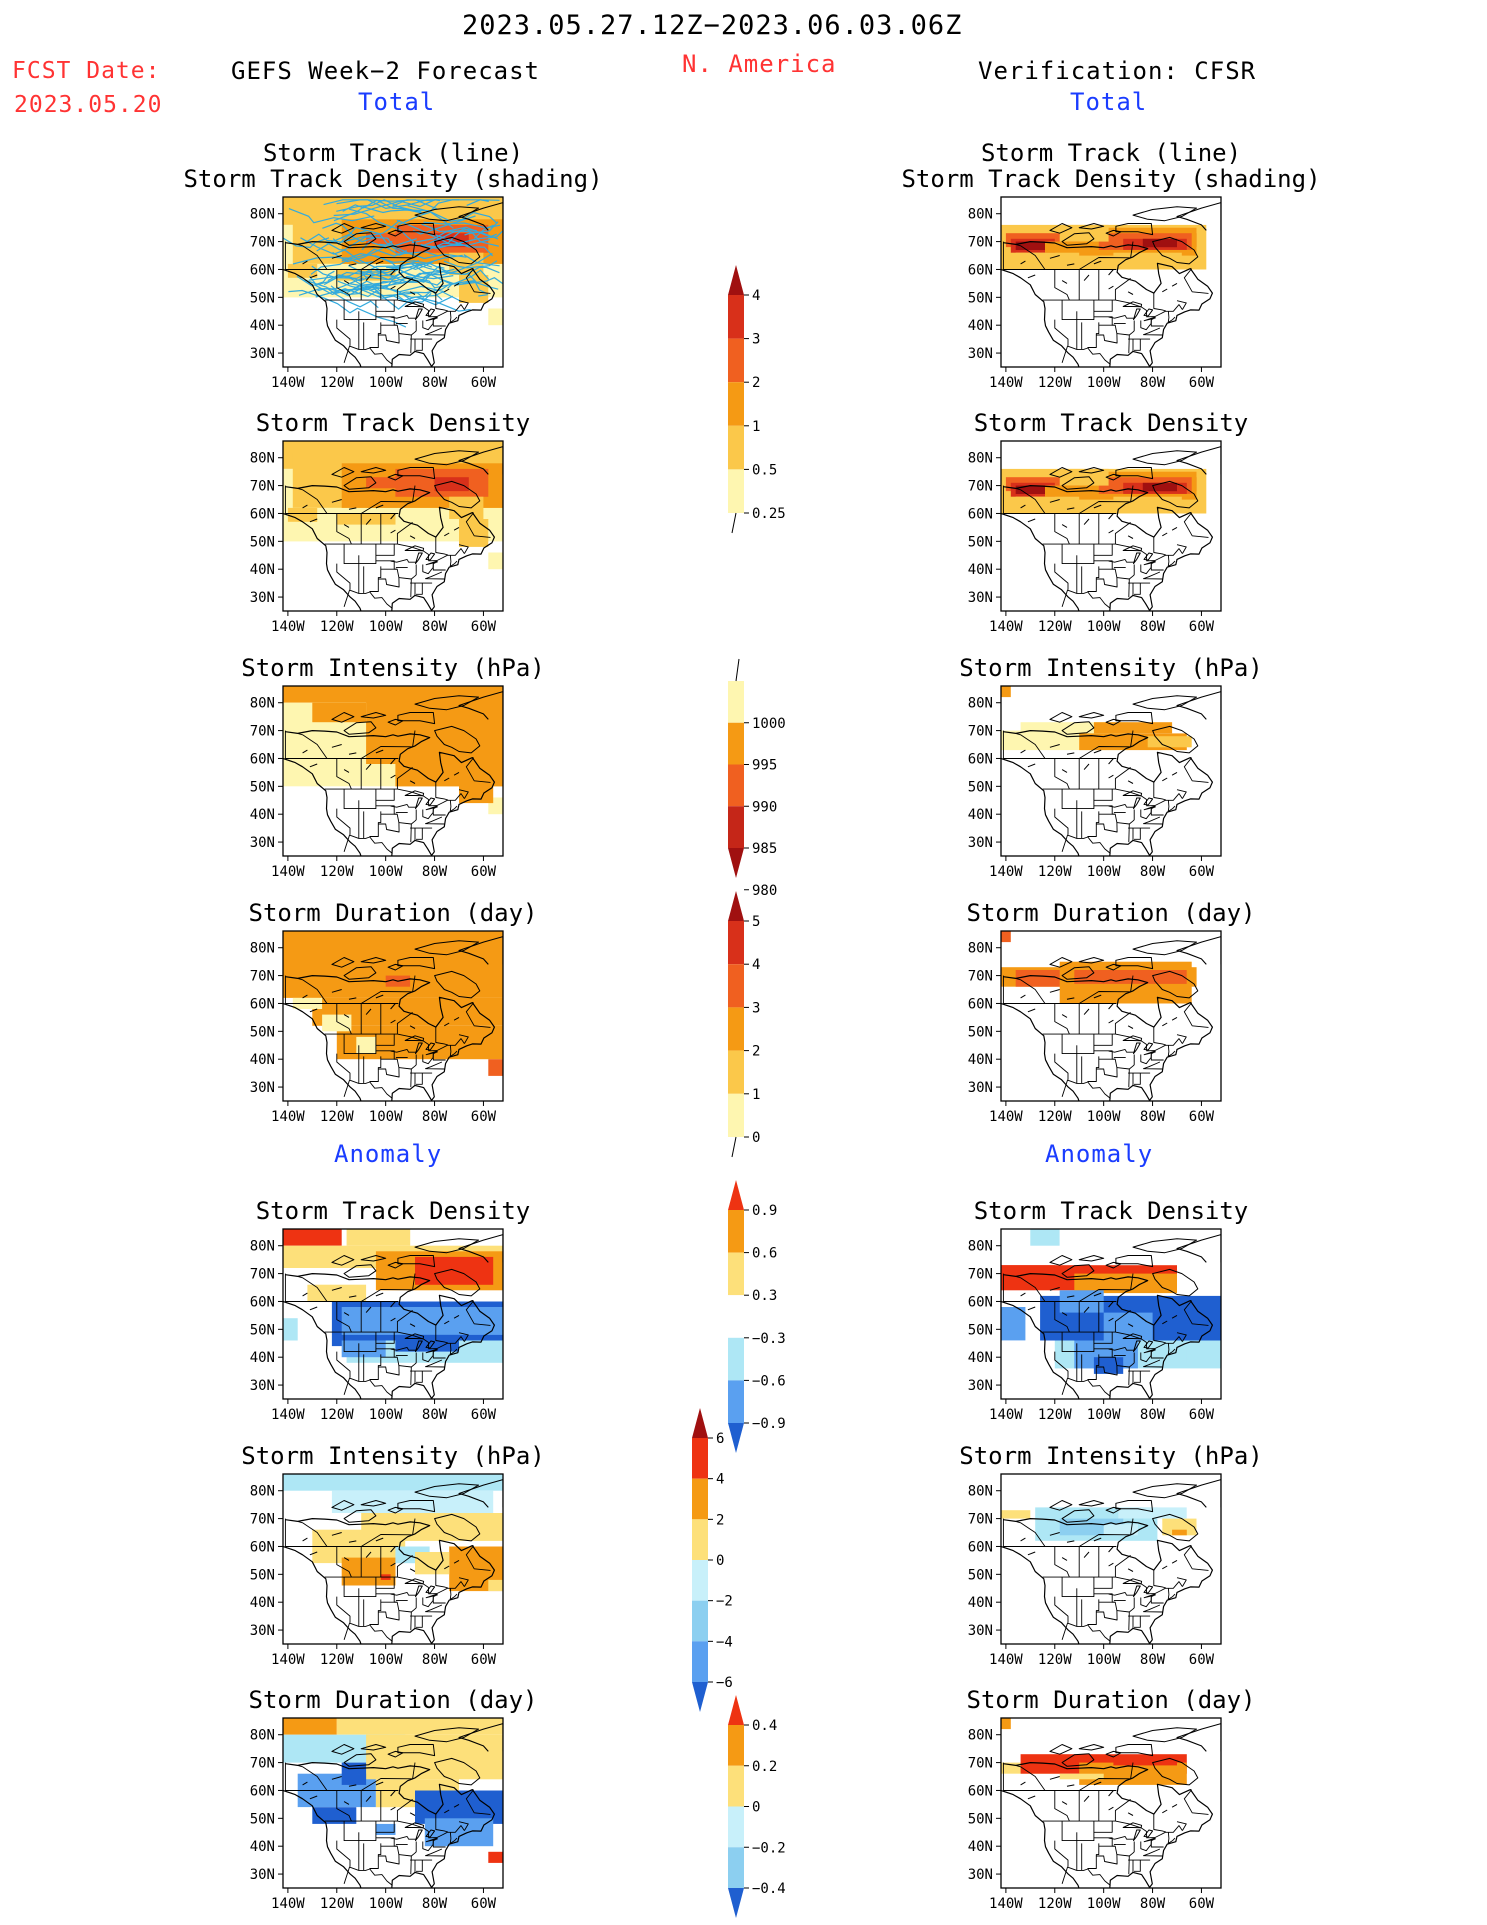 Image resolution: width=1487 pixels, height=1925 pixels. What do you see at coordinates (337, 1660) in the screenshot?
I see `lon-tick-label: 120W` at bounding box center [337, 1660].